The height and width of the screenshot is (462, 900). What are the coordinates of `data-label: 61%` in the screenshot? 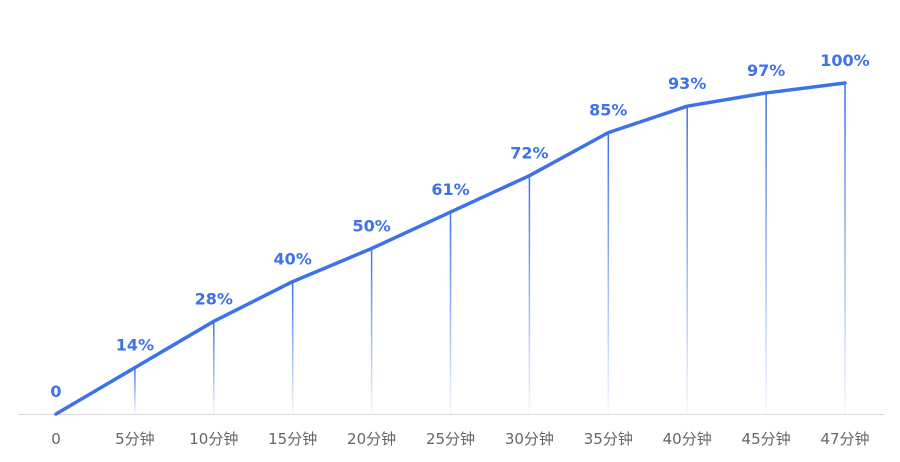 It's located at (450, 189).